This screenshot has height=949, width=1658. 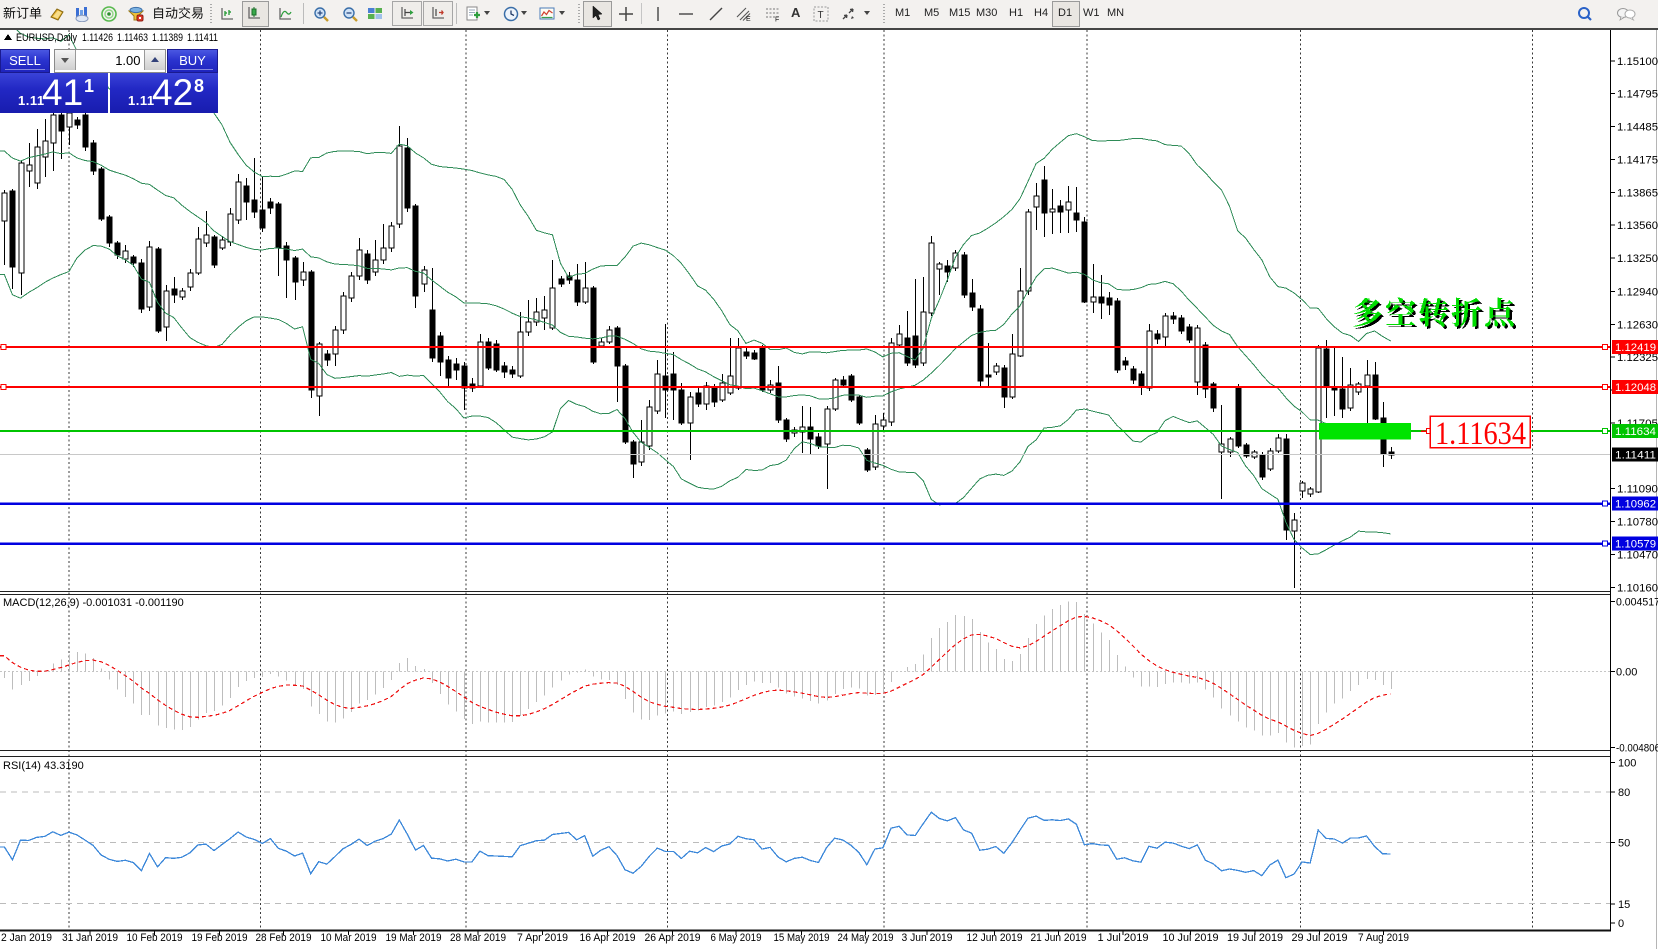 I want to click on svg-text: 24 May 2019, so click(x=866, y=938).